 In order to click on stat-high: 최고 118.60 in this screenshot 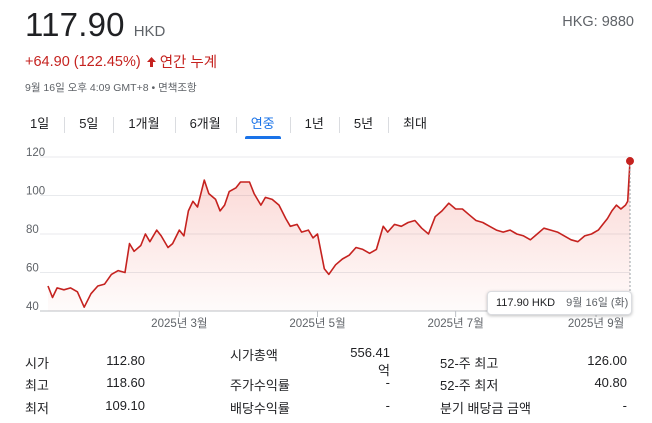, I will do `click(85, 384)`.